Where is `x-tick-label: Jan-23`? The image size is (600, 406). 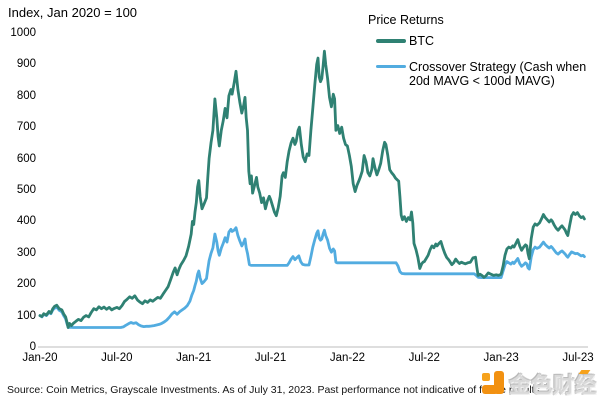 x-tick-label: Jan-23 is located at coordinates (501, 358).